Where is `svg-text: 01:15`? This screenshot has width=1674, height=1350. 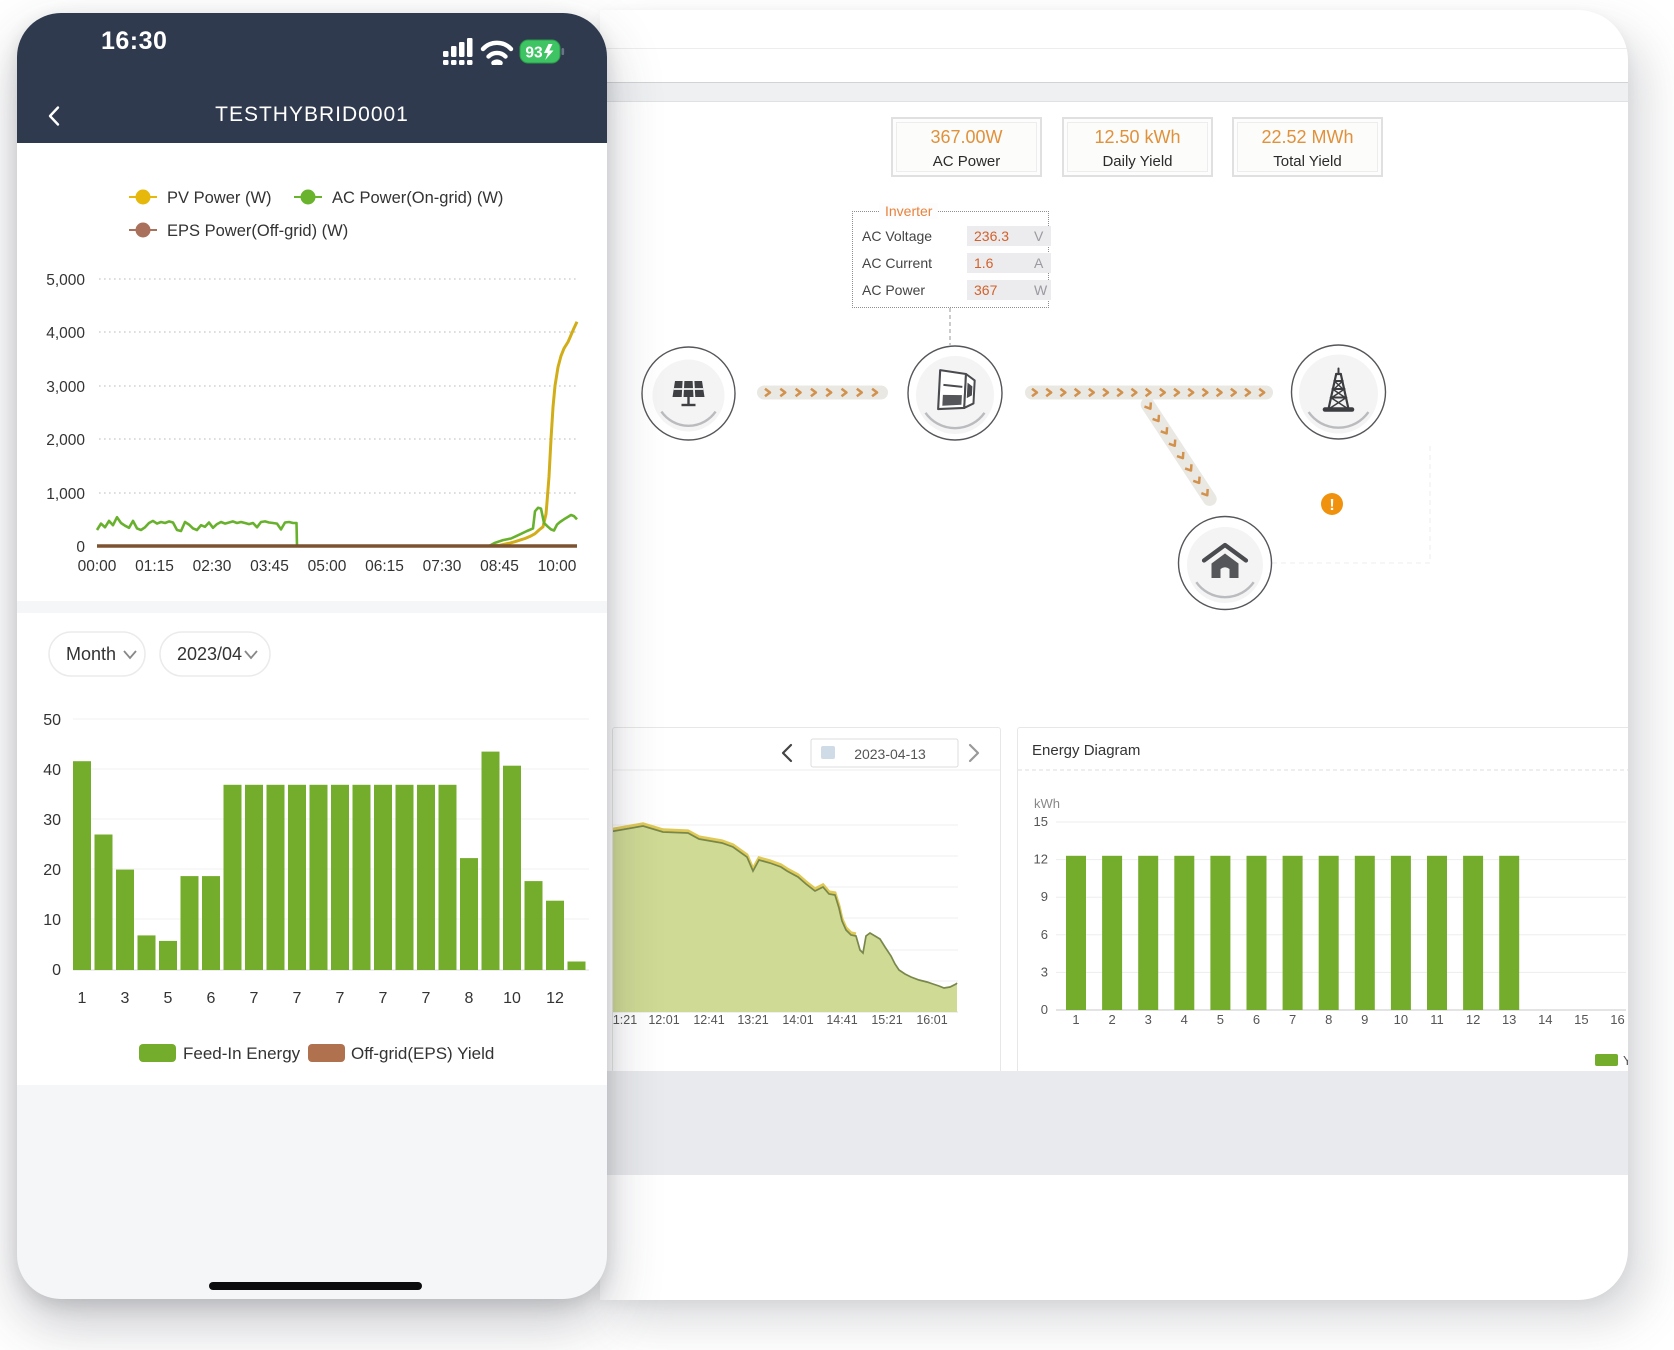
svg-text: 01:15 is located at coordinates (154, 566).